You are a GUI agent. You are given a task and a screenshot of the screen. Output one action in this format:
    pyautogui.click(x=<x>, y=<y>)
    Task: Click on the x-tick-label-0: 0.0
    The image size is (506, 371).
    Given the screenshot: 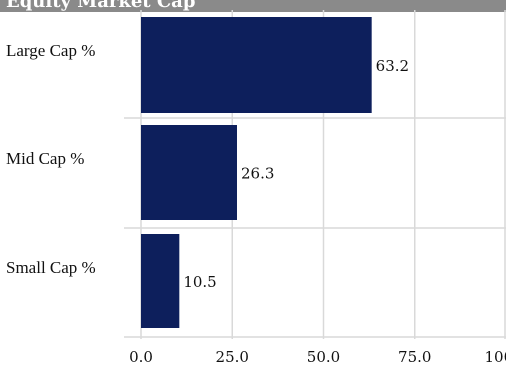 What is the action you would take?
    pyautogui.click(x=141, y=357)
    